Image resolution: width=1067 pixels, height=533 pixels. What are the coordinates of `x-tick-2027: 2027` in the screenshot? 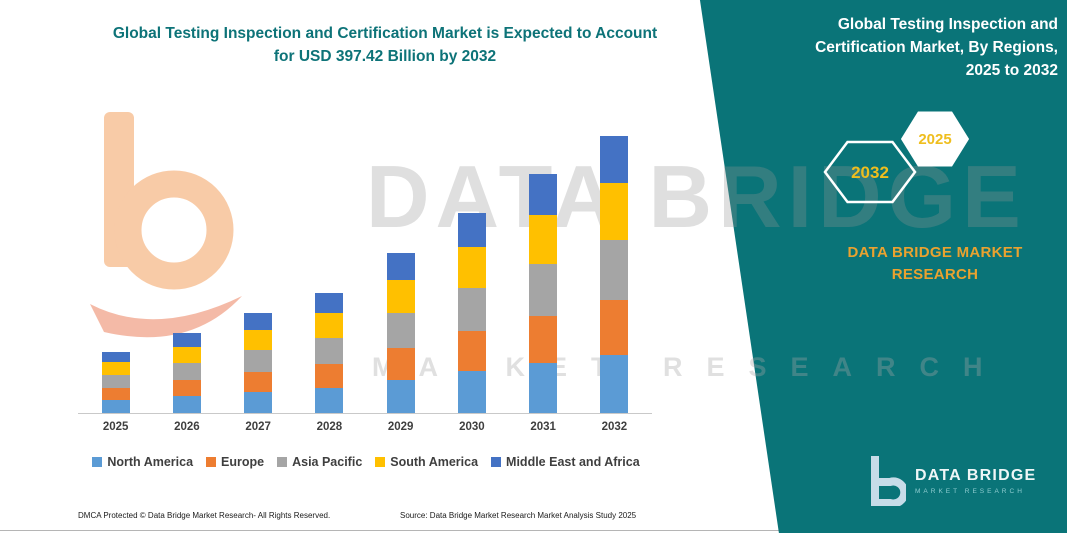 It's located at (258, 427).